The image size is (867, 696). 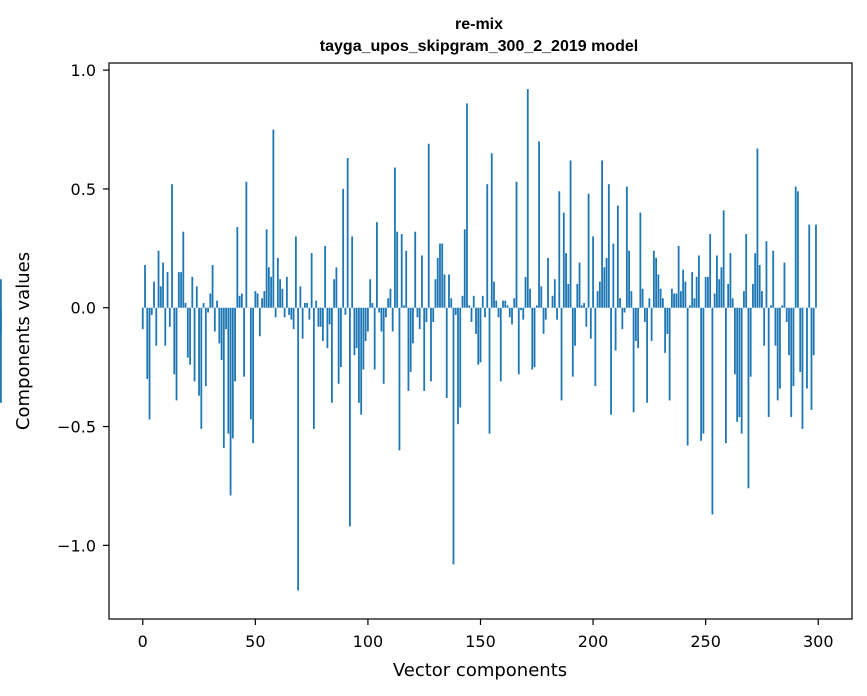 What do you see at coordinates (480, 641) in the screenshot?
I see `x-tick-label: 150` at bounding box center [480, 641].